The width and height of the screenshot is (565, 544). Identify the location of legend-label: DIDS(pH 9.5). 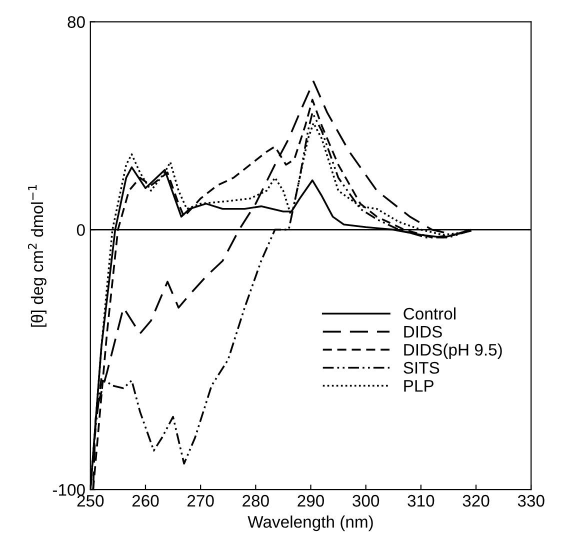
(453, 351).